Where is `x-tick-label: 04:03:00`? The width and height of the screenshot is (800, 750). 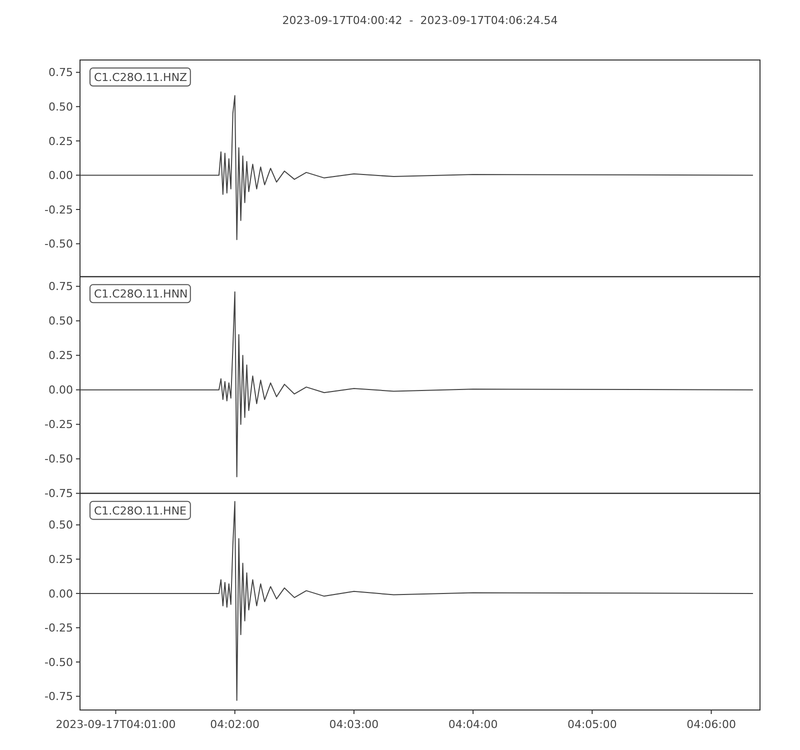
x-tick-label: 04:03:00 is located at coordinates (354, 724).